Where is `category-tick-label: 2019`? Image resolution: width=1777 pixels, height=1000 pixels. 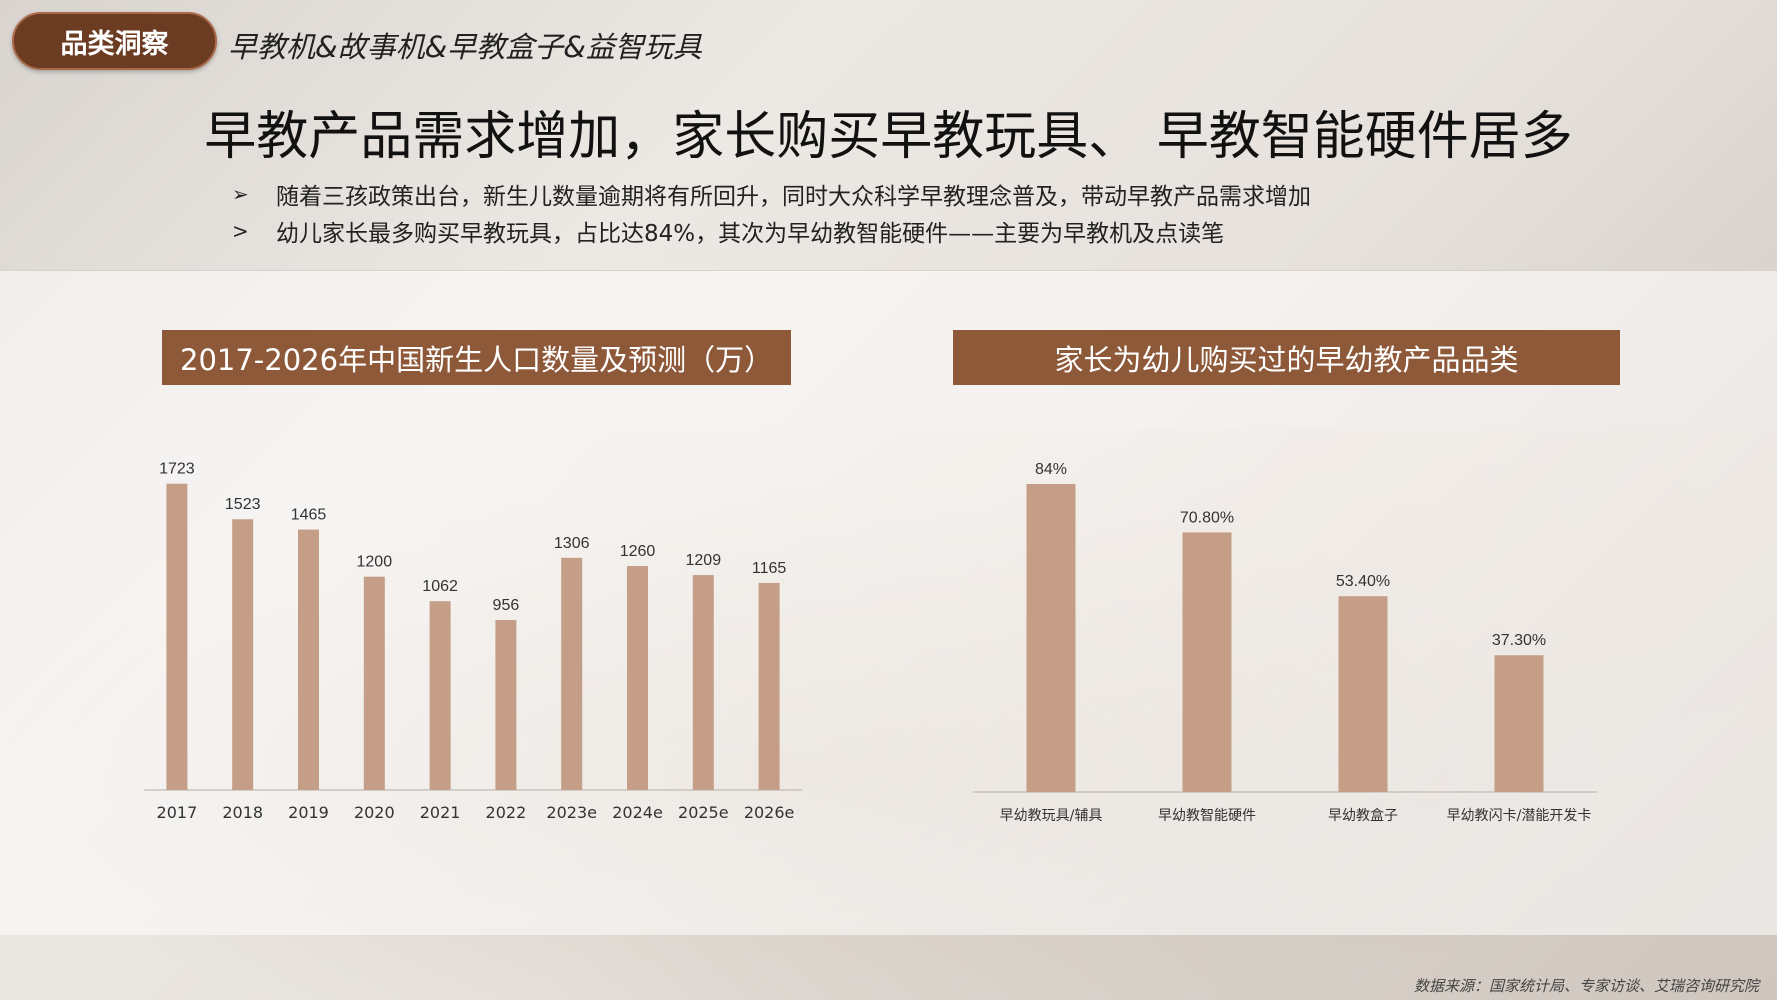 category-tick-label: 2019 is located at coordinates (308, 812).